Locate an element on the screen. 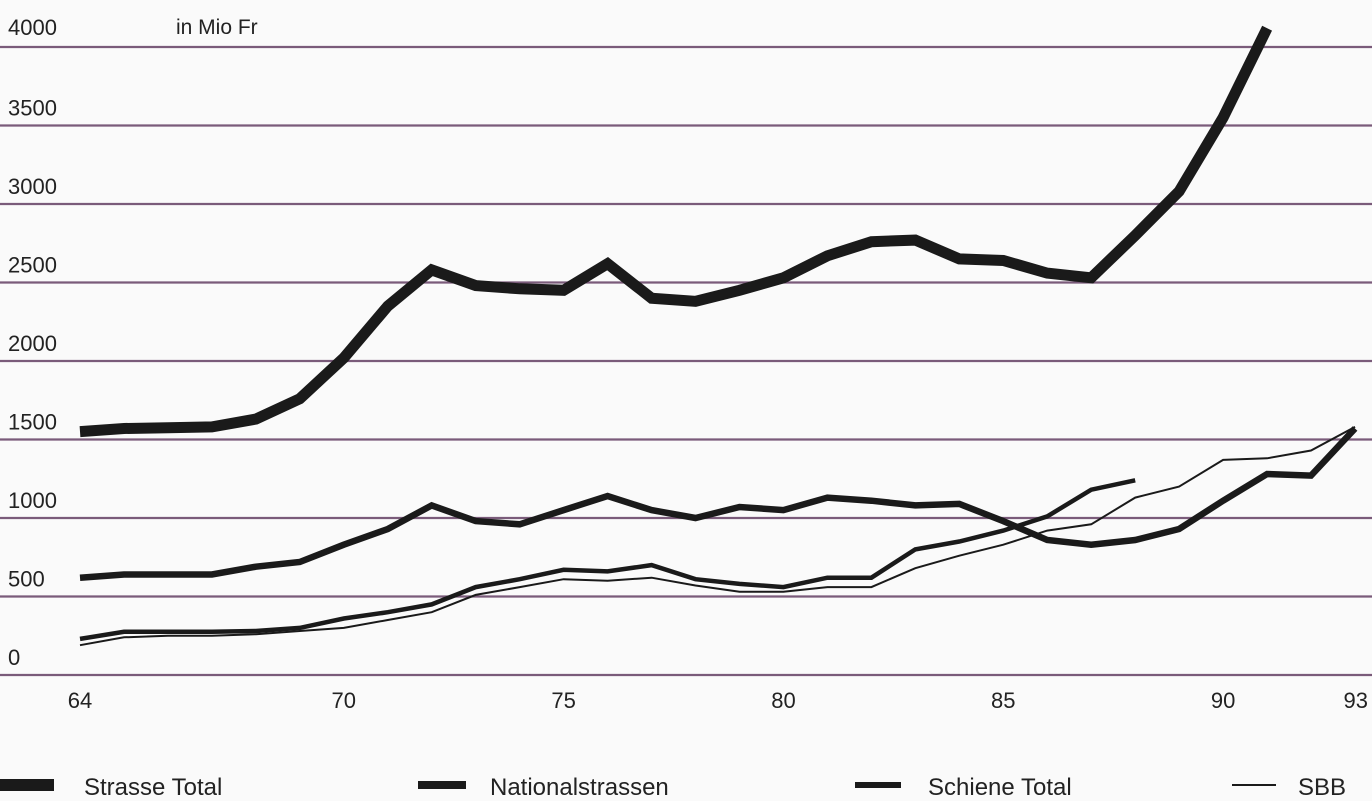  y-tick-label: 1500 is located at coordinates (32, 422).